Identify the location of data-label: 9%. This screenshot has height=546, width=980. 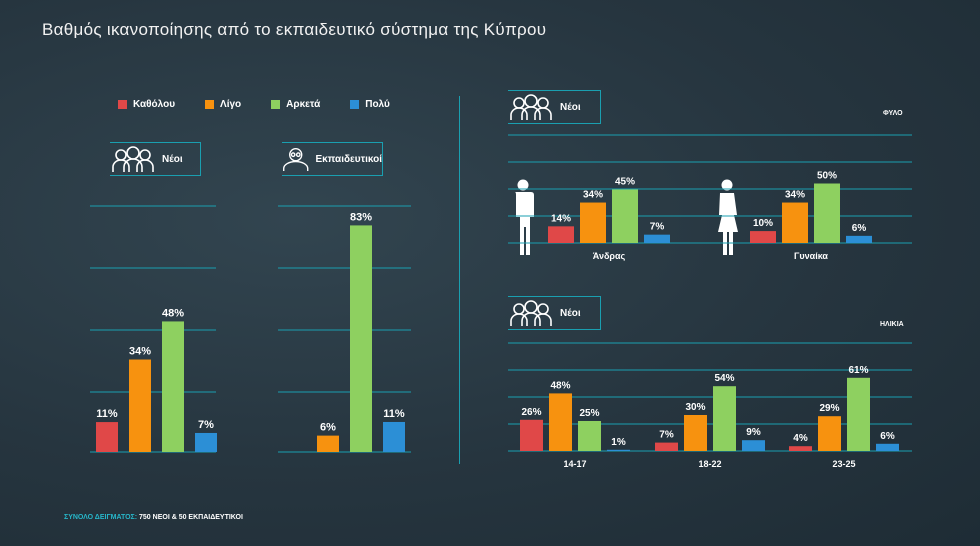
(753, 432).